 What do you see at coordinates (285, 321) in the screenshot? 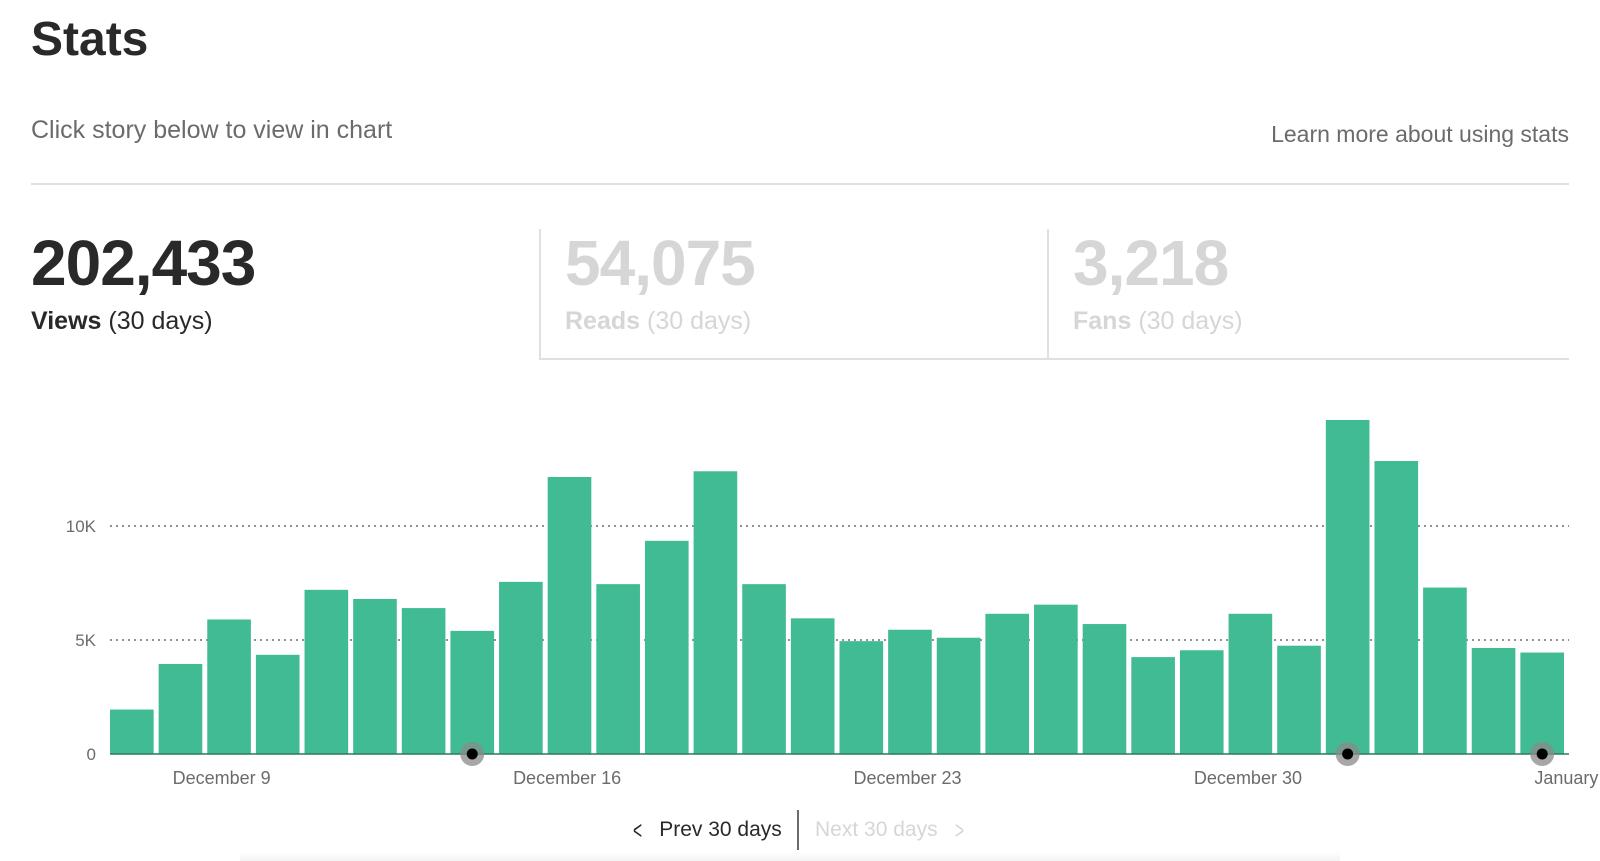
I see `views-label: Views (30 days)` at bounding box center [285, 321].